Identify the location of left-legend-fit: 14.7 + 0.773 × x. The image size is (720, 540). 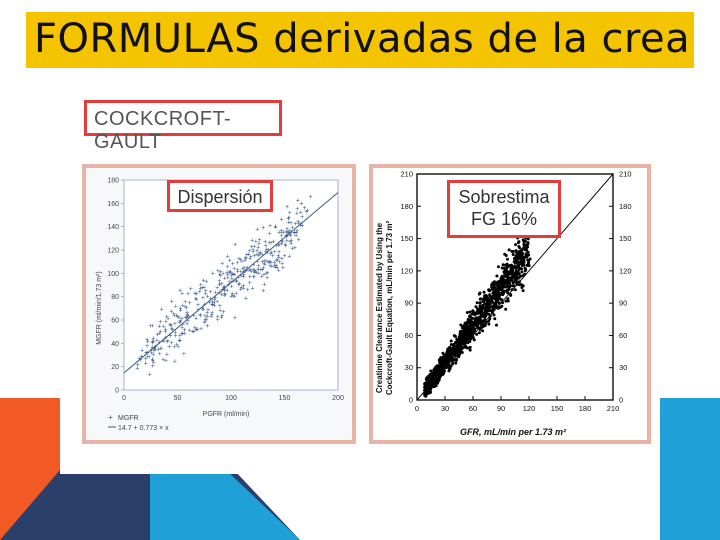
(143, 428).